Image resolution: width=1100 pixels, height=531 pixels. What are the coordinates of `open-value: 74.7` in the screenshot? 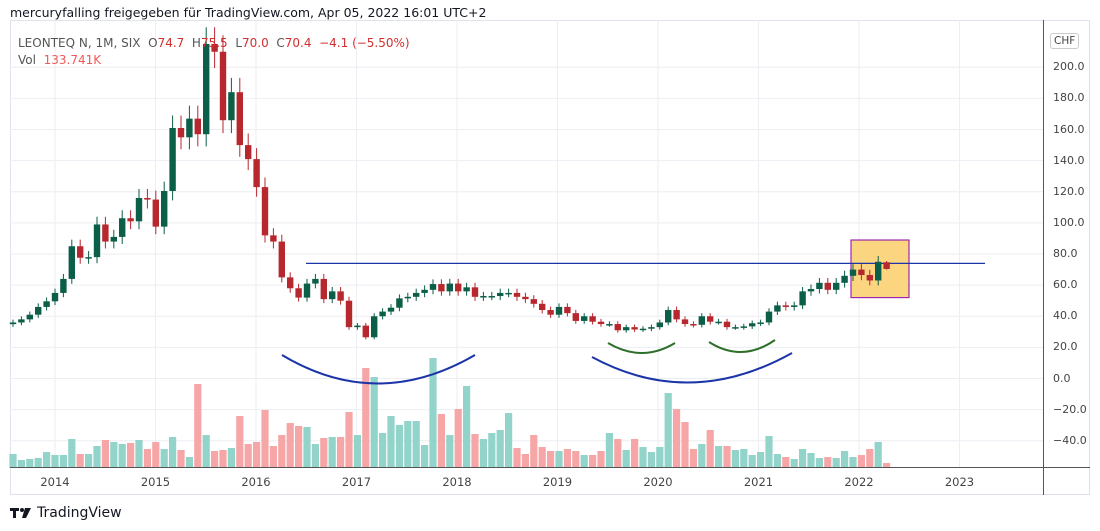 It's located at (171, 43).